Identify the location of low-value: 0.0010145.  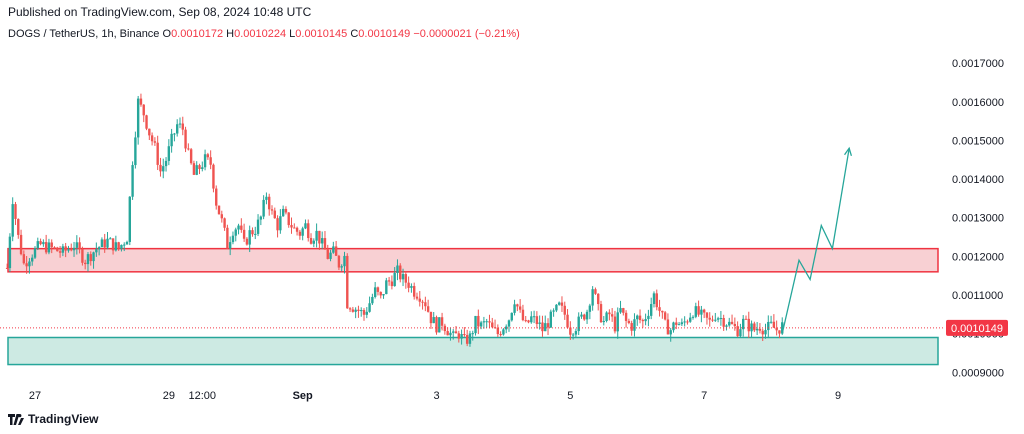
(321, 34).